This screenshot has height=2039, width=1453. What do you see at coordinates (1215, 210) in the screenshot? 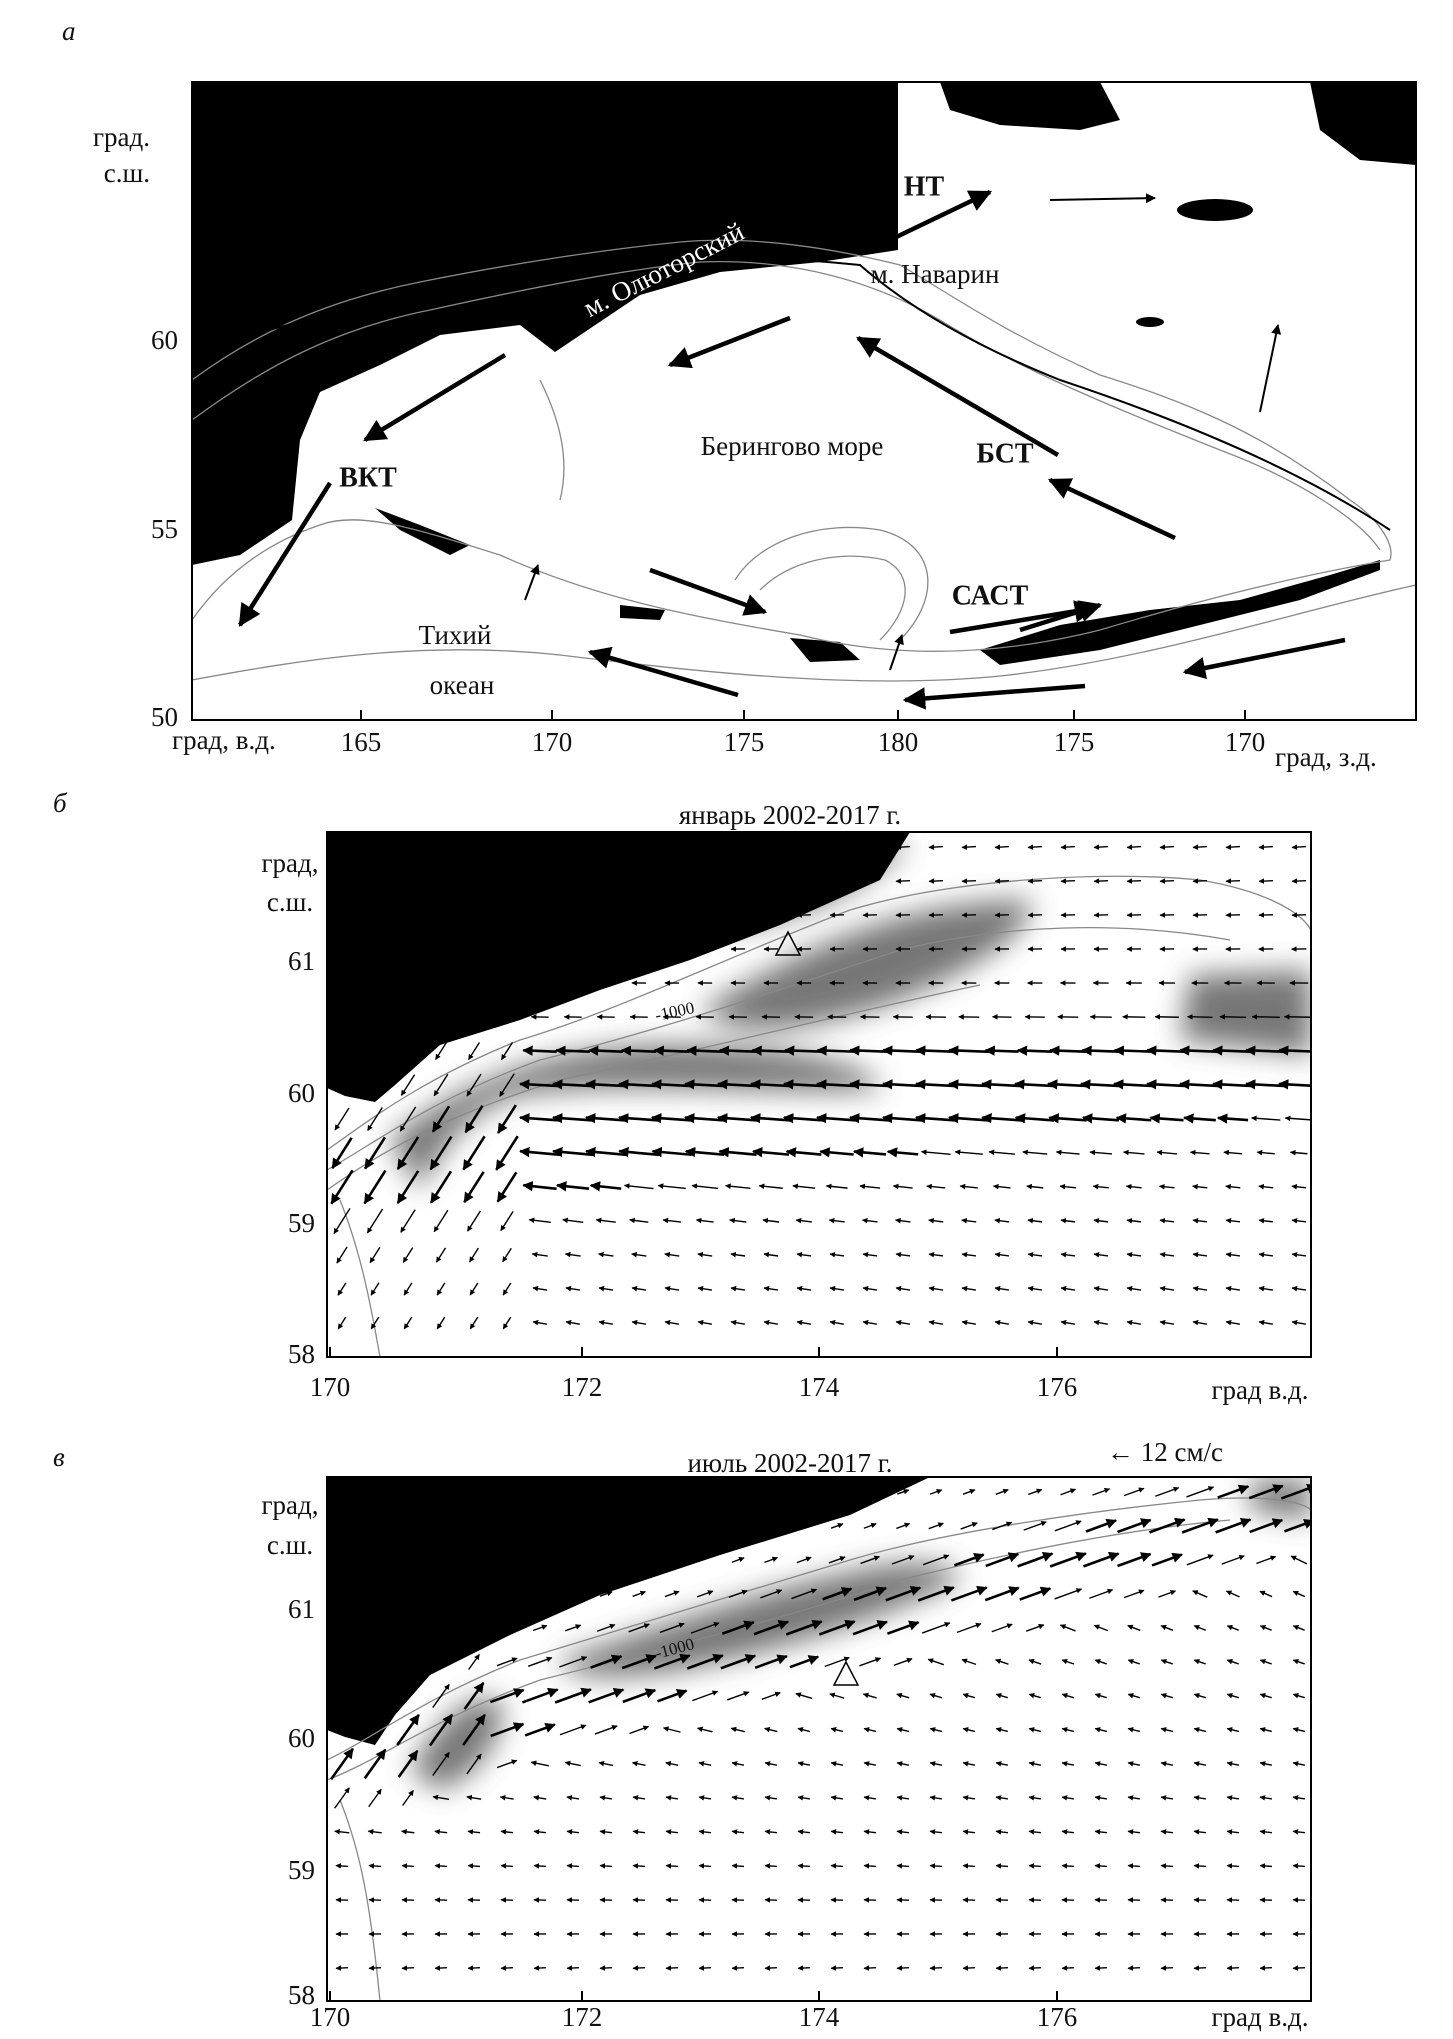
I see `island` at bounding box center [1215, 210].